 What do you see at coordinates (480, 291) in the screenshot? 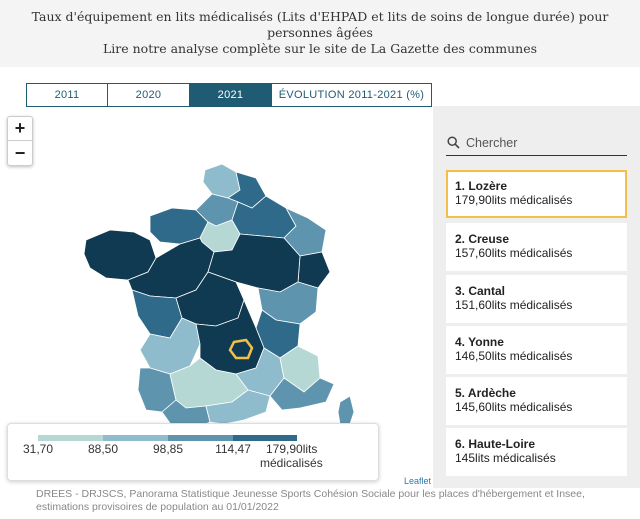
I see `ranking-name: 3. Cantal` at bounding box center [480, 291].